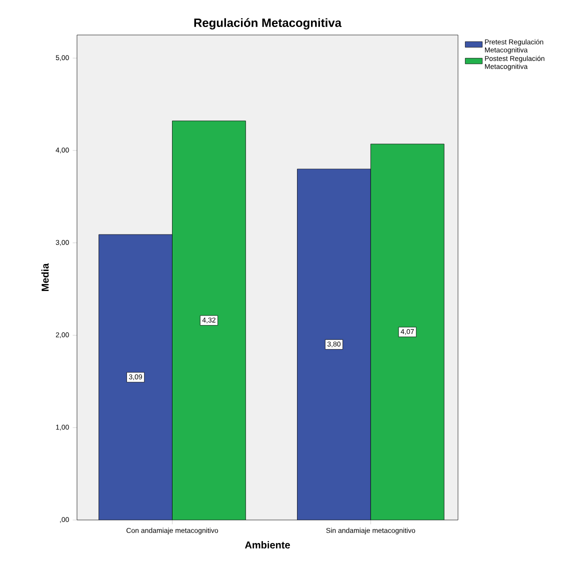  I want to click on y-axis-title: Media, so click(45, 277).